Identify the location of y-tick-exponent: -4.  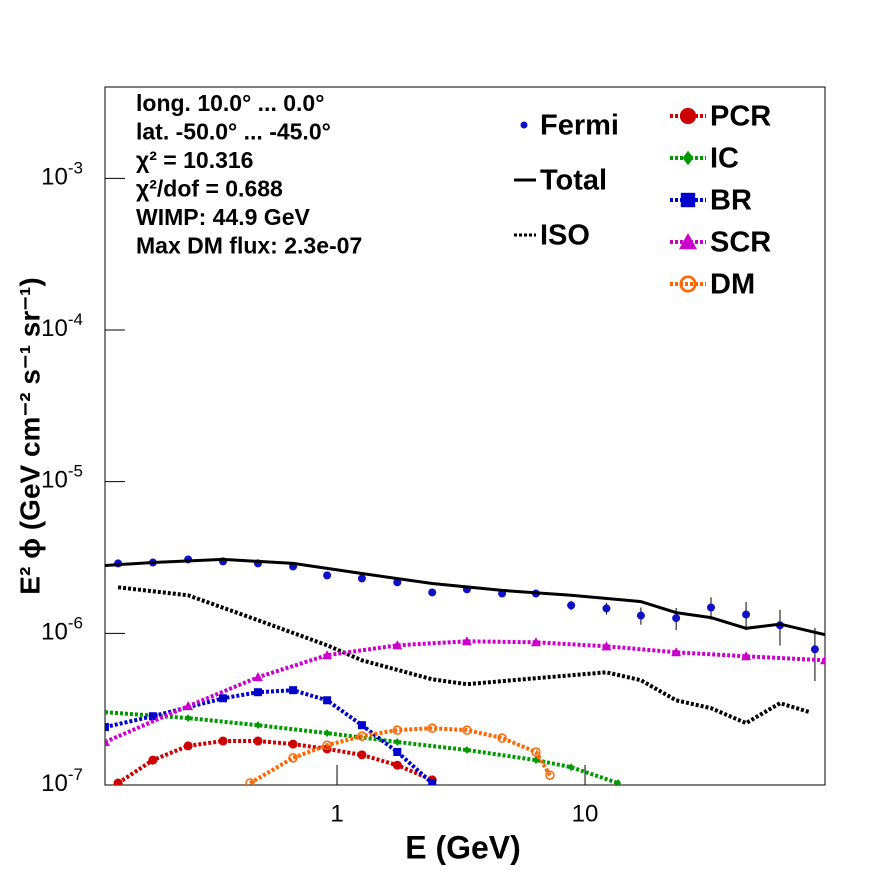
(75, 319).